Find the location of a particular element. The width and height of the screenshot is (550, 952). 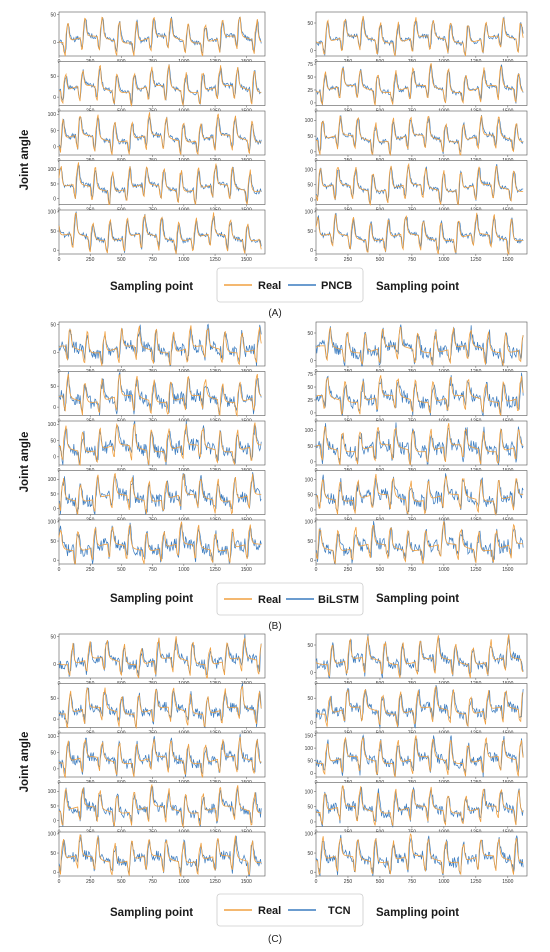

subplot-b-right-2: 02550750250500750100012501500 is located at coordinates (417, 398).